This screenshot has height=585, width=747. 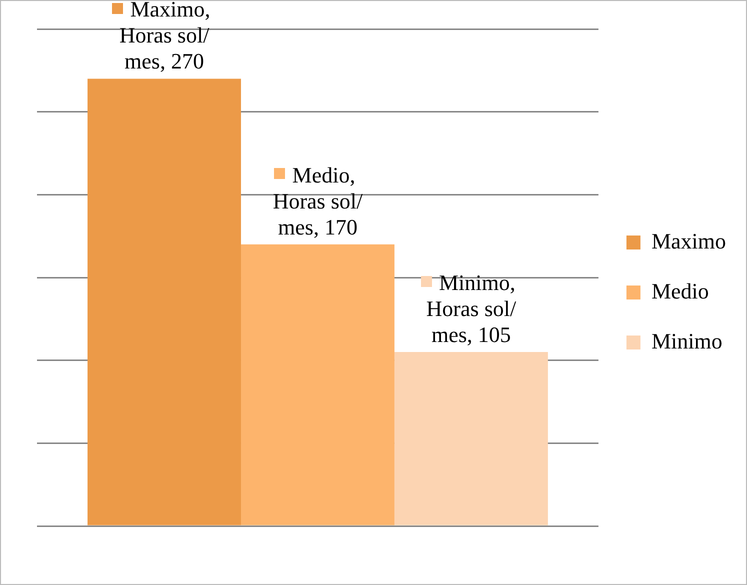 What do you see at coordinates (318, 201) in the screenshot?
I see `data-label: Medio, Horas sol/mes, 170` at bounding box center [318, 201].